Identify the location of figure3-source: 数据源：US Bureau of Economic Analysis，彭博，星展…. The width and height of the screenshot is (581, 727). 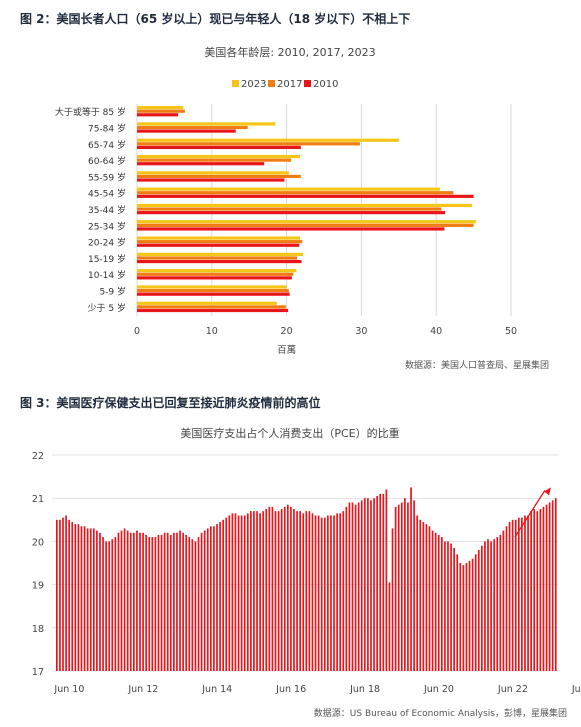
(440, 714).